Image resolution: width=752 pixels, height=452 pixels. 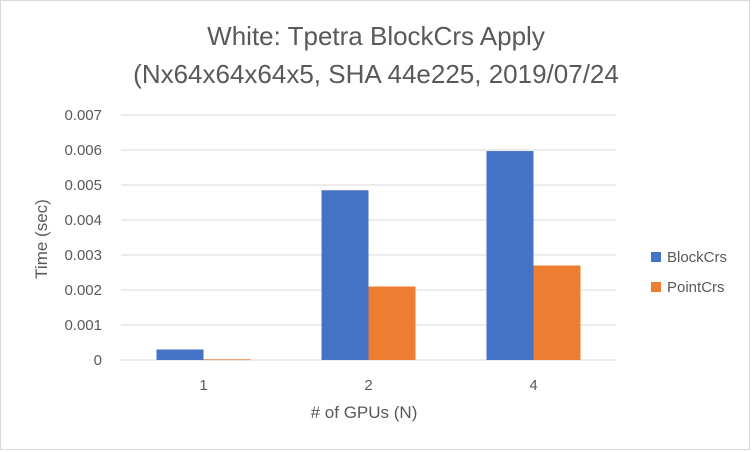 I want to click on chart-title-line2: (Nx64x64x64x5, SHA 44e225, 2019/07/24, so click(x=376, y=74).